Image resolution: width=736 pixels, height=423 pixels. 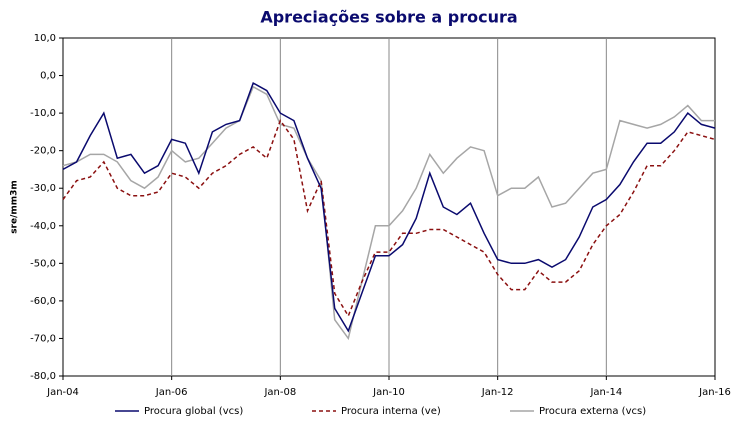 I want to click on y-tick-label: -20,0, so click(x=43, y=151).